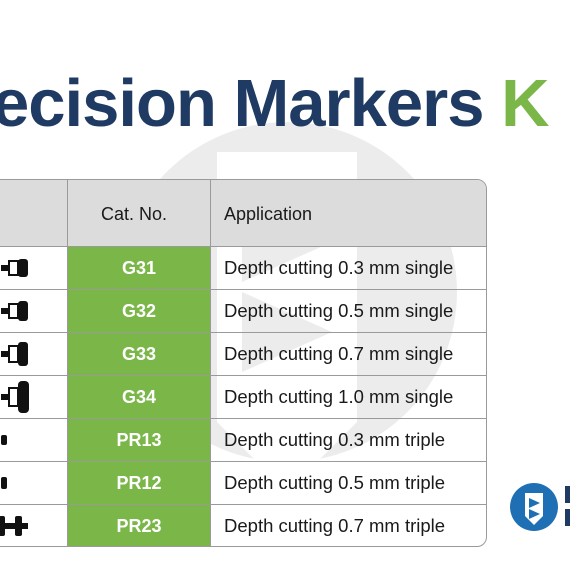 The height and width of the screenshot is (570, 570). What do you see at coordinates (335, 482) in the screenshot?
I see `application-text: Depth cutting 0.5 mm triple` at bounding box center [335, 482].